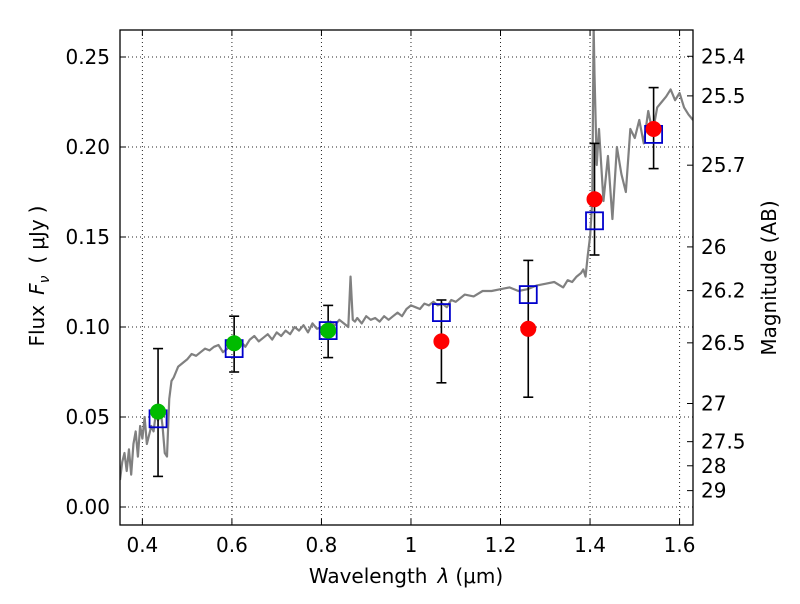 This screenshot has height=604, width=800. Describe the element at coordinates (723, 291) in the screenshot. I see `y2-tick-label: 26.2` at that location.